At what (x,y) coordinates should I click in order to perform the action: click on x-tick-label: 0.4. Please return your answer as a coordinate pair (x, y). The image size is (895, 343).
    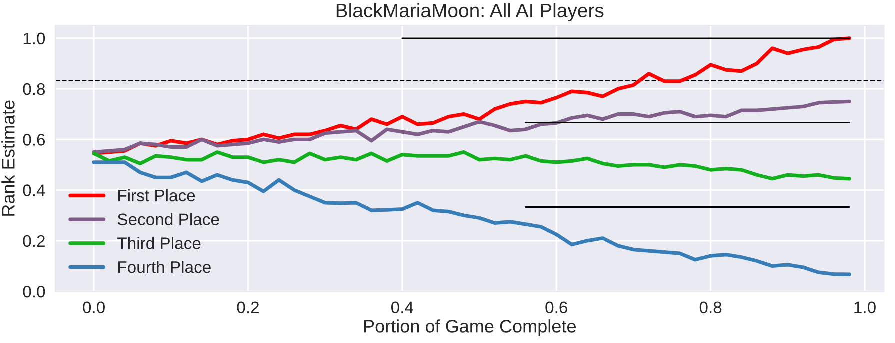
    Looking at the image, I should click on (402, 308).